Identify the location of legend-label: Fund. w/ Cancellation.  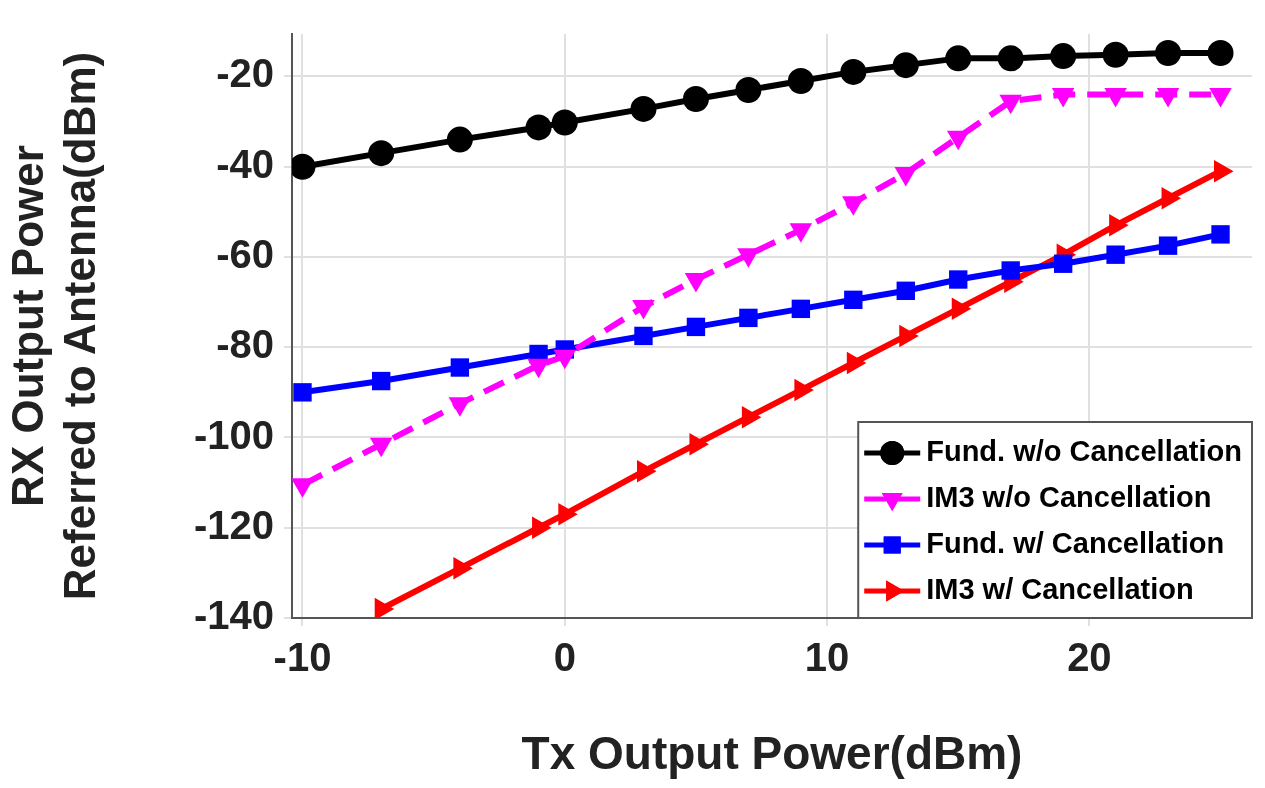
(1075, 543).